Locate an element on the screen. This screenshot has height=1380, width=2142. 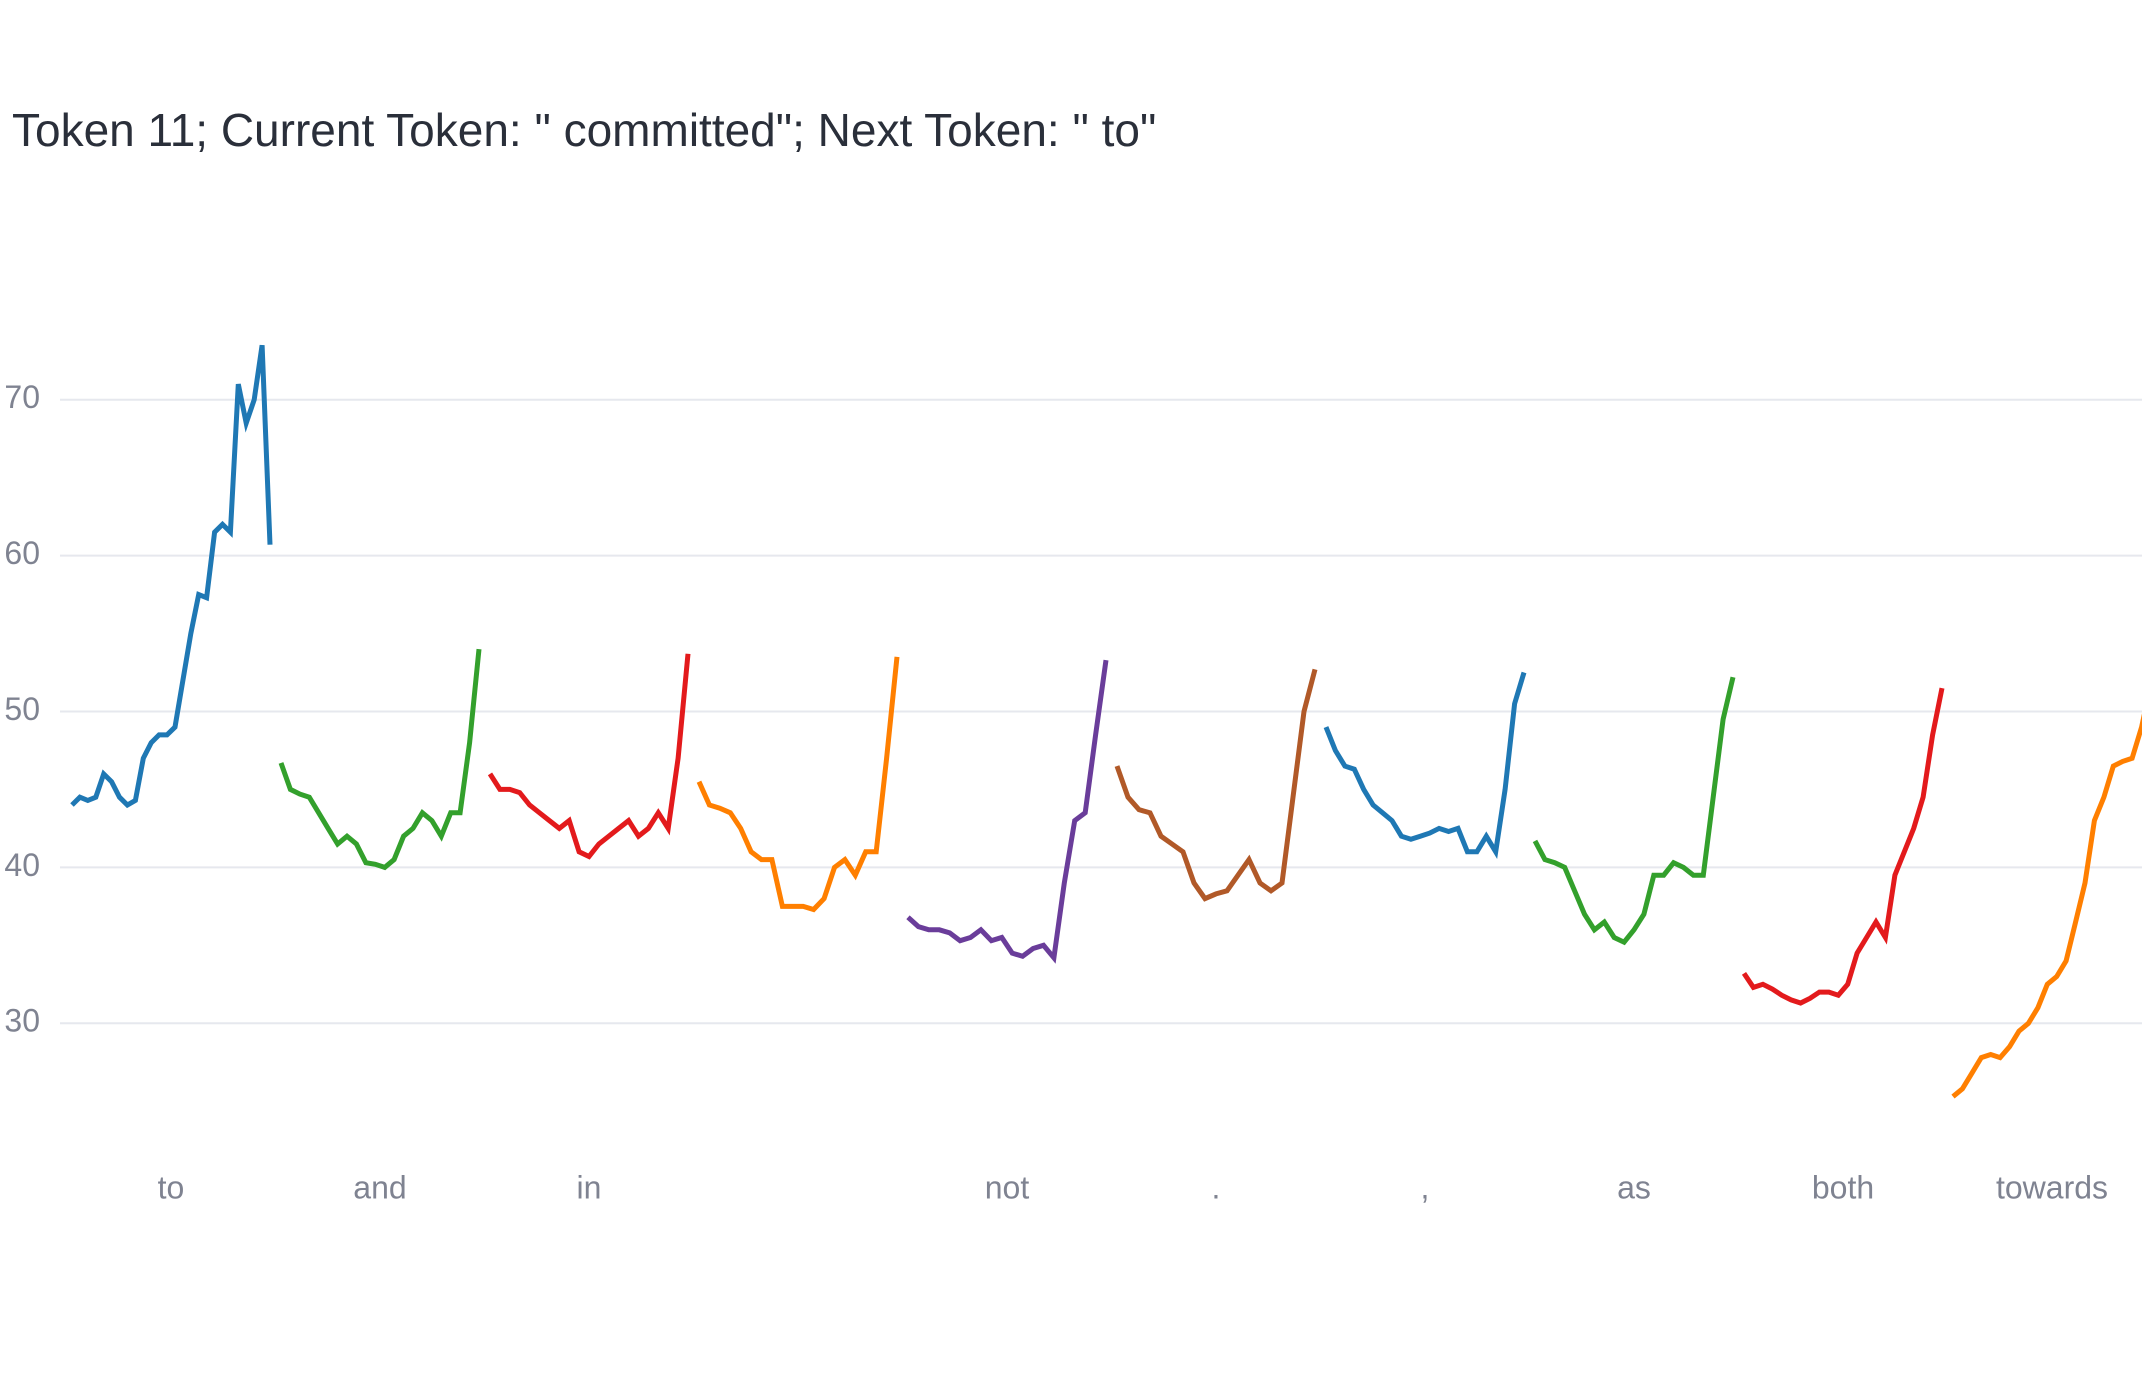
x-tick-label: towards is located at coordinates (2052, 1187).